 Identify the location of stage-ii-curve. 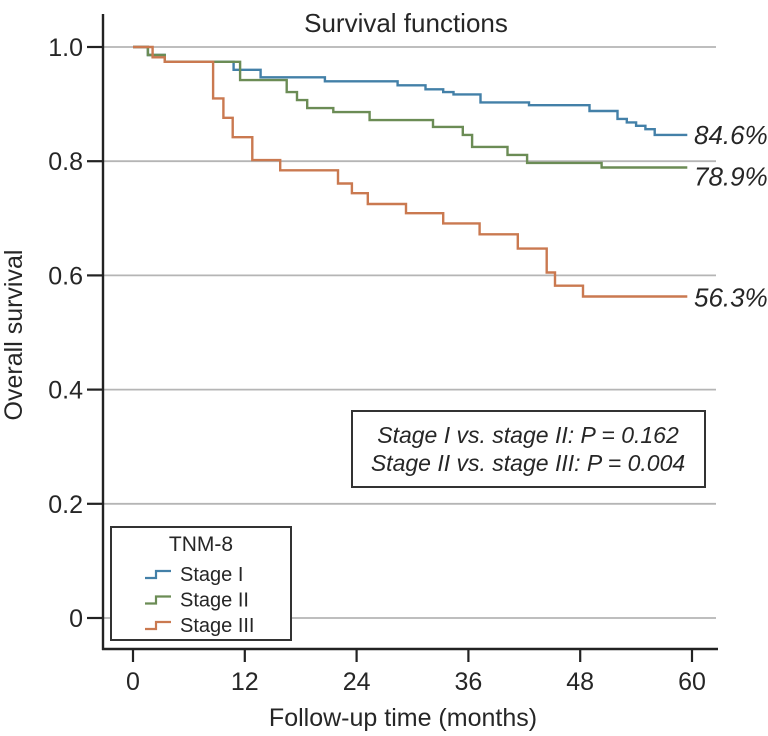
(410, 107).